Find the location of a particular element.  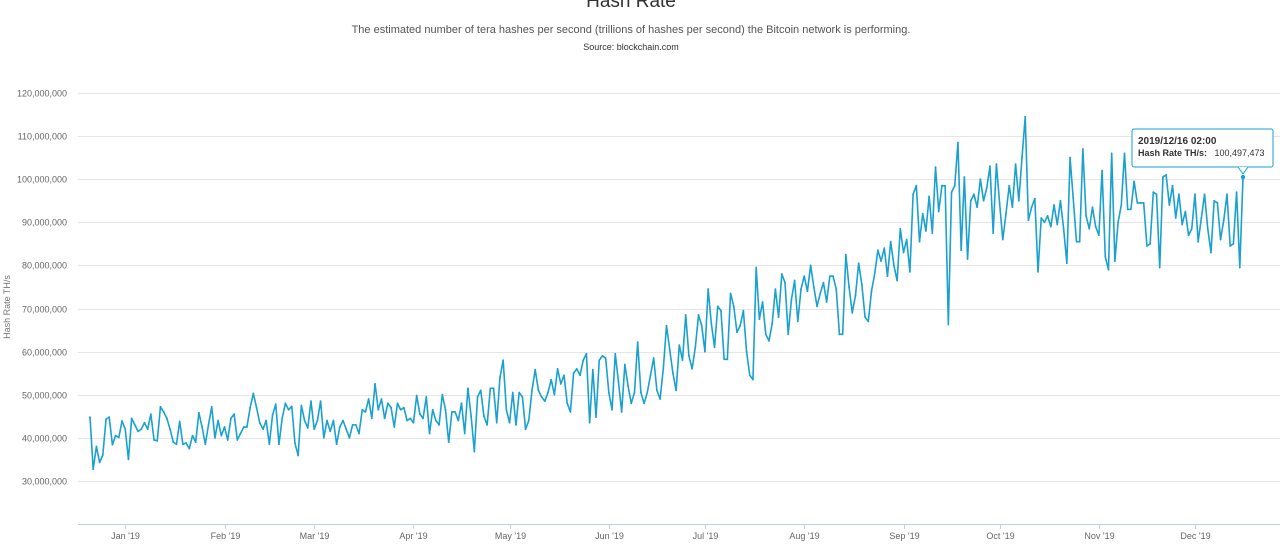

x-tick-label: Sep '19 is located at coordinates (904, 536).